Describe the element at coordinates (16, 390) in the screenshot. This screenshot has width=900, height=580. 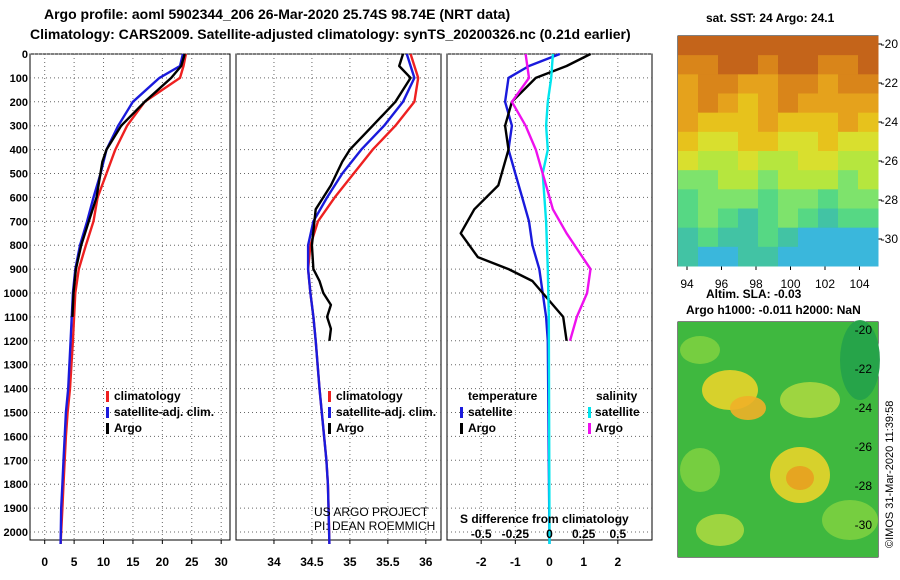
I see `depth-tick-label: 1400` at that location.